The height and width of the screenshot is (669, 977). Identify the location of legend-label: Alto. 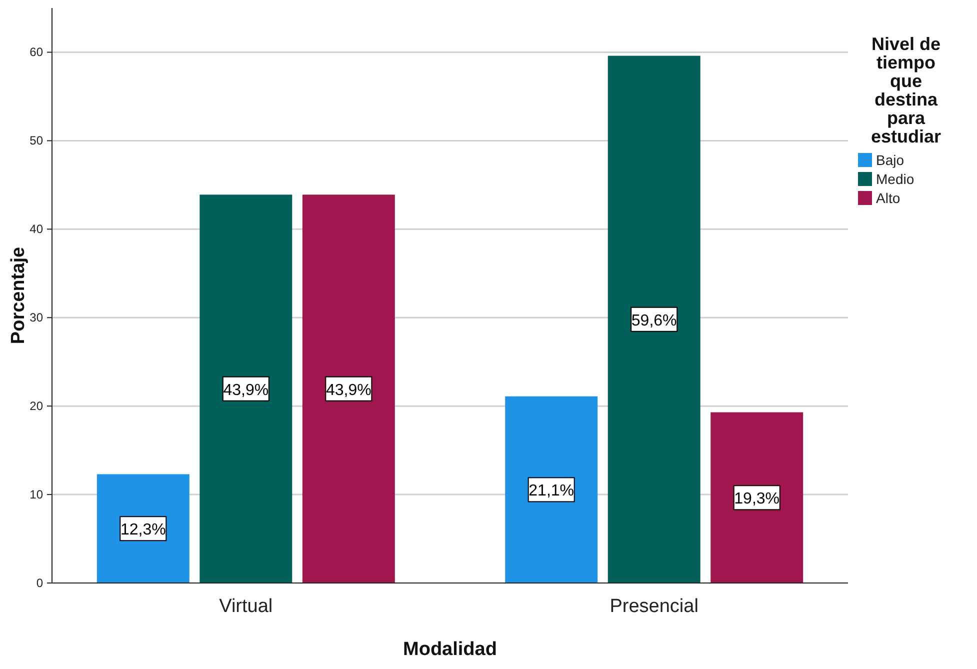
(888, 198).